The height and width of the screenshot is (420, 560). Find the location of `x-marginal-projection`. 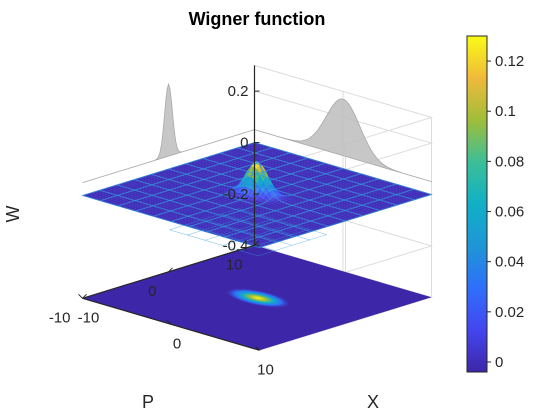

x-marginal-projection is located at coordinates (343, 140).